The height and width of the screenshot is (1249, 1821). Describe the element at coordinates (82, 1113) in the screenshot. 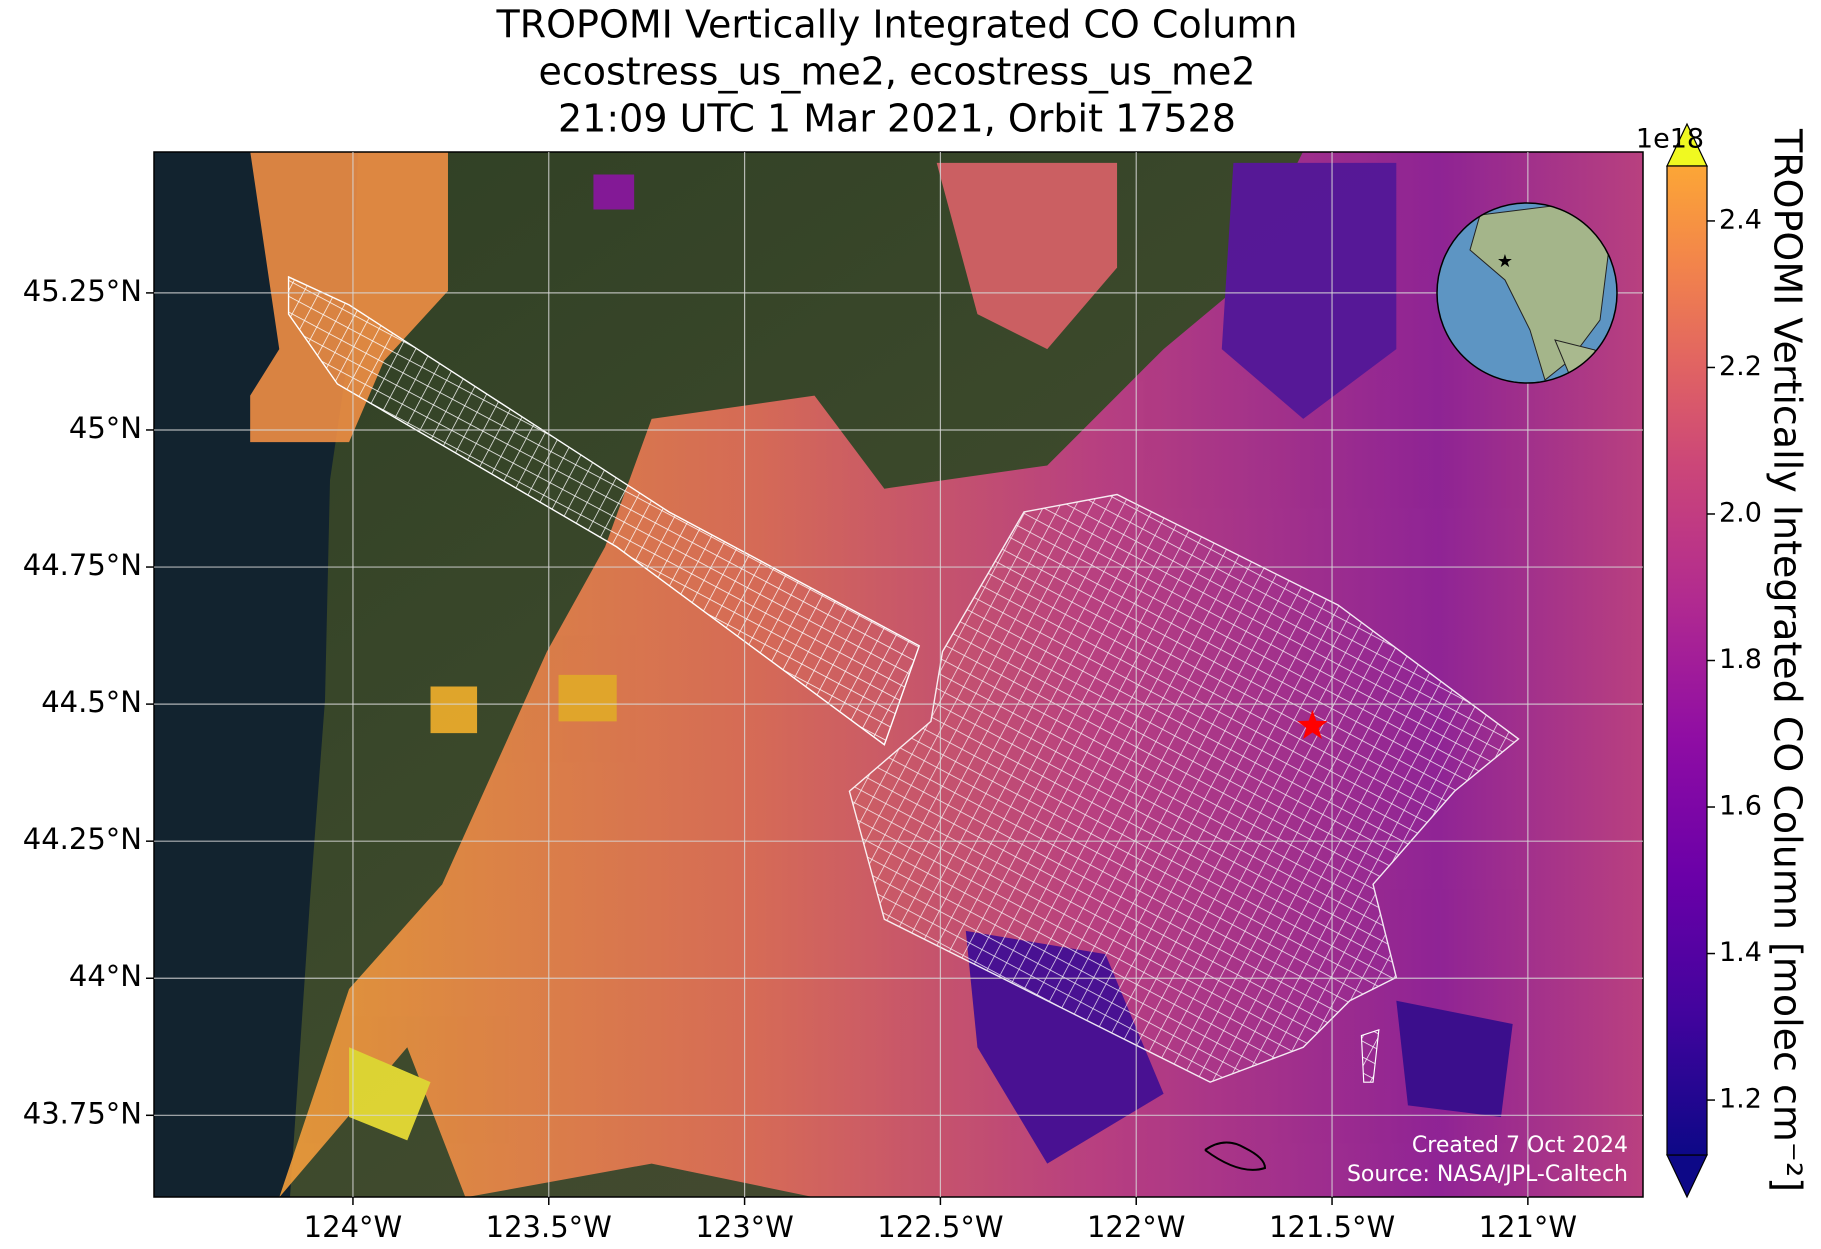

I see `y-tick-label: 43.75°N` at that location.